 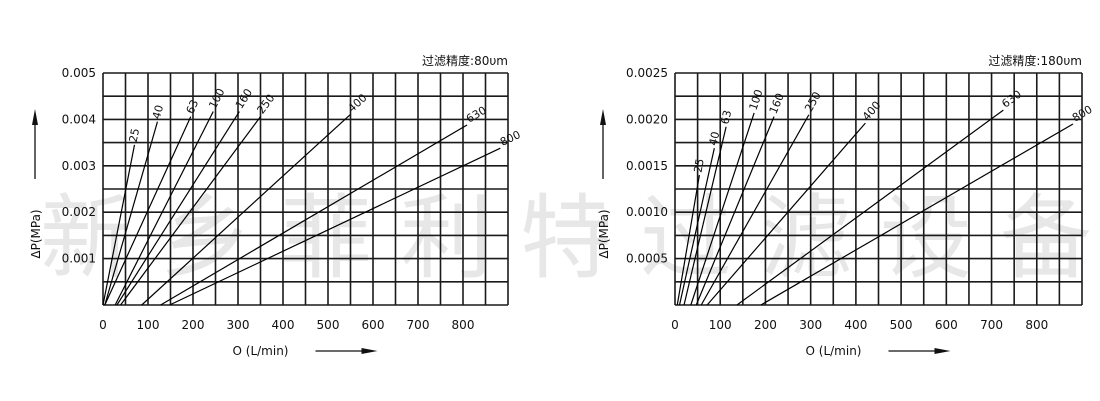 What do you see at coordinates (326, 238) in the screenshot?
I see `watermark-char: 菲` at bounding box center [326, 238].